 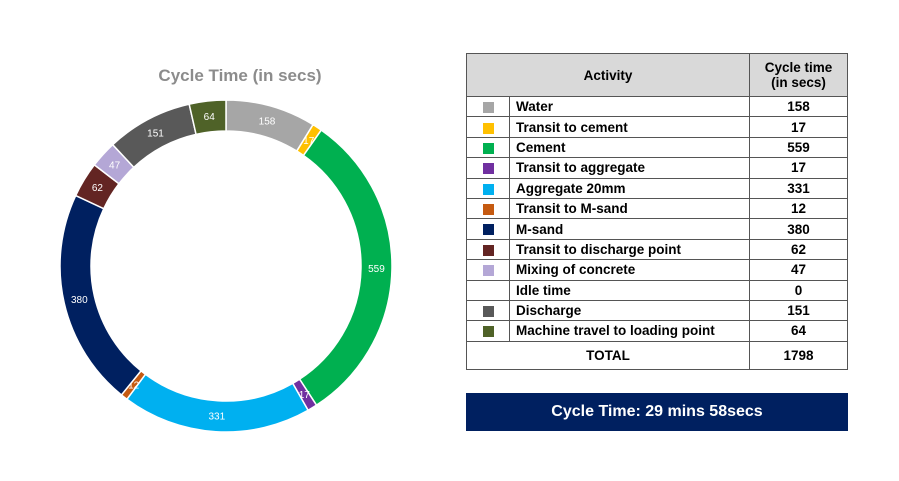 What do you see at coordinates (798, 249) in the screenshot?
I see `activity-cycle-time: 62` at bounding box center [798, 249].